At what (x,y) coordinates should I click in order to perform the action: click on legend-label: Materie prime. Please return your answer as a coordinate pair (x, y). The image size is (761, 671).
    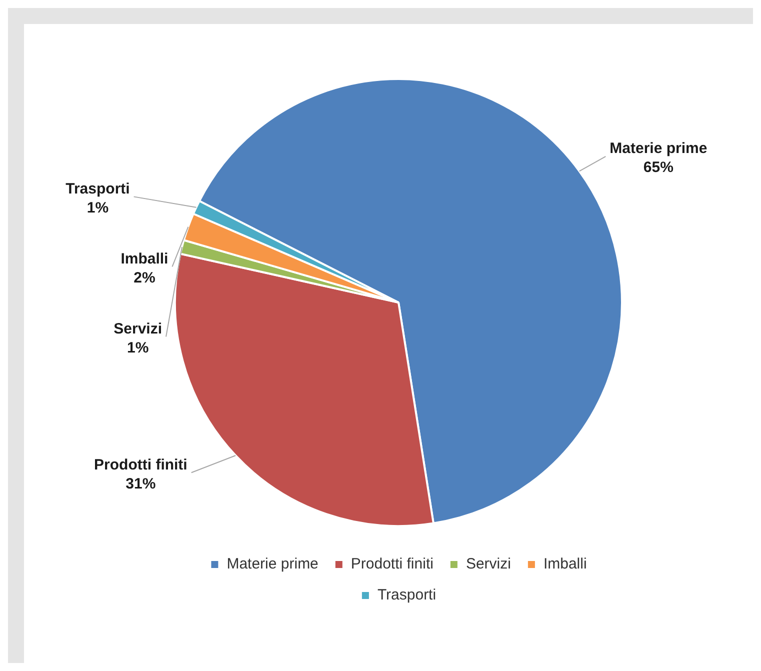
    Looking at the image, I should click on (272, 564).